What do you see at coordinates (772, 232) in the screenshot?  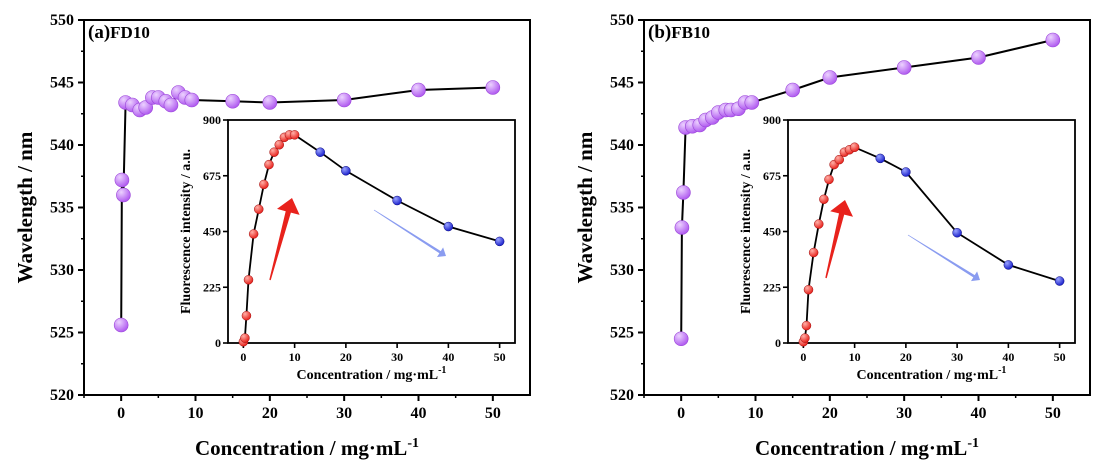 I see `panel-b-inset-y-tick-label: 450` at bounding box center [772, 232].